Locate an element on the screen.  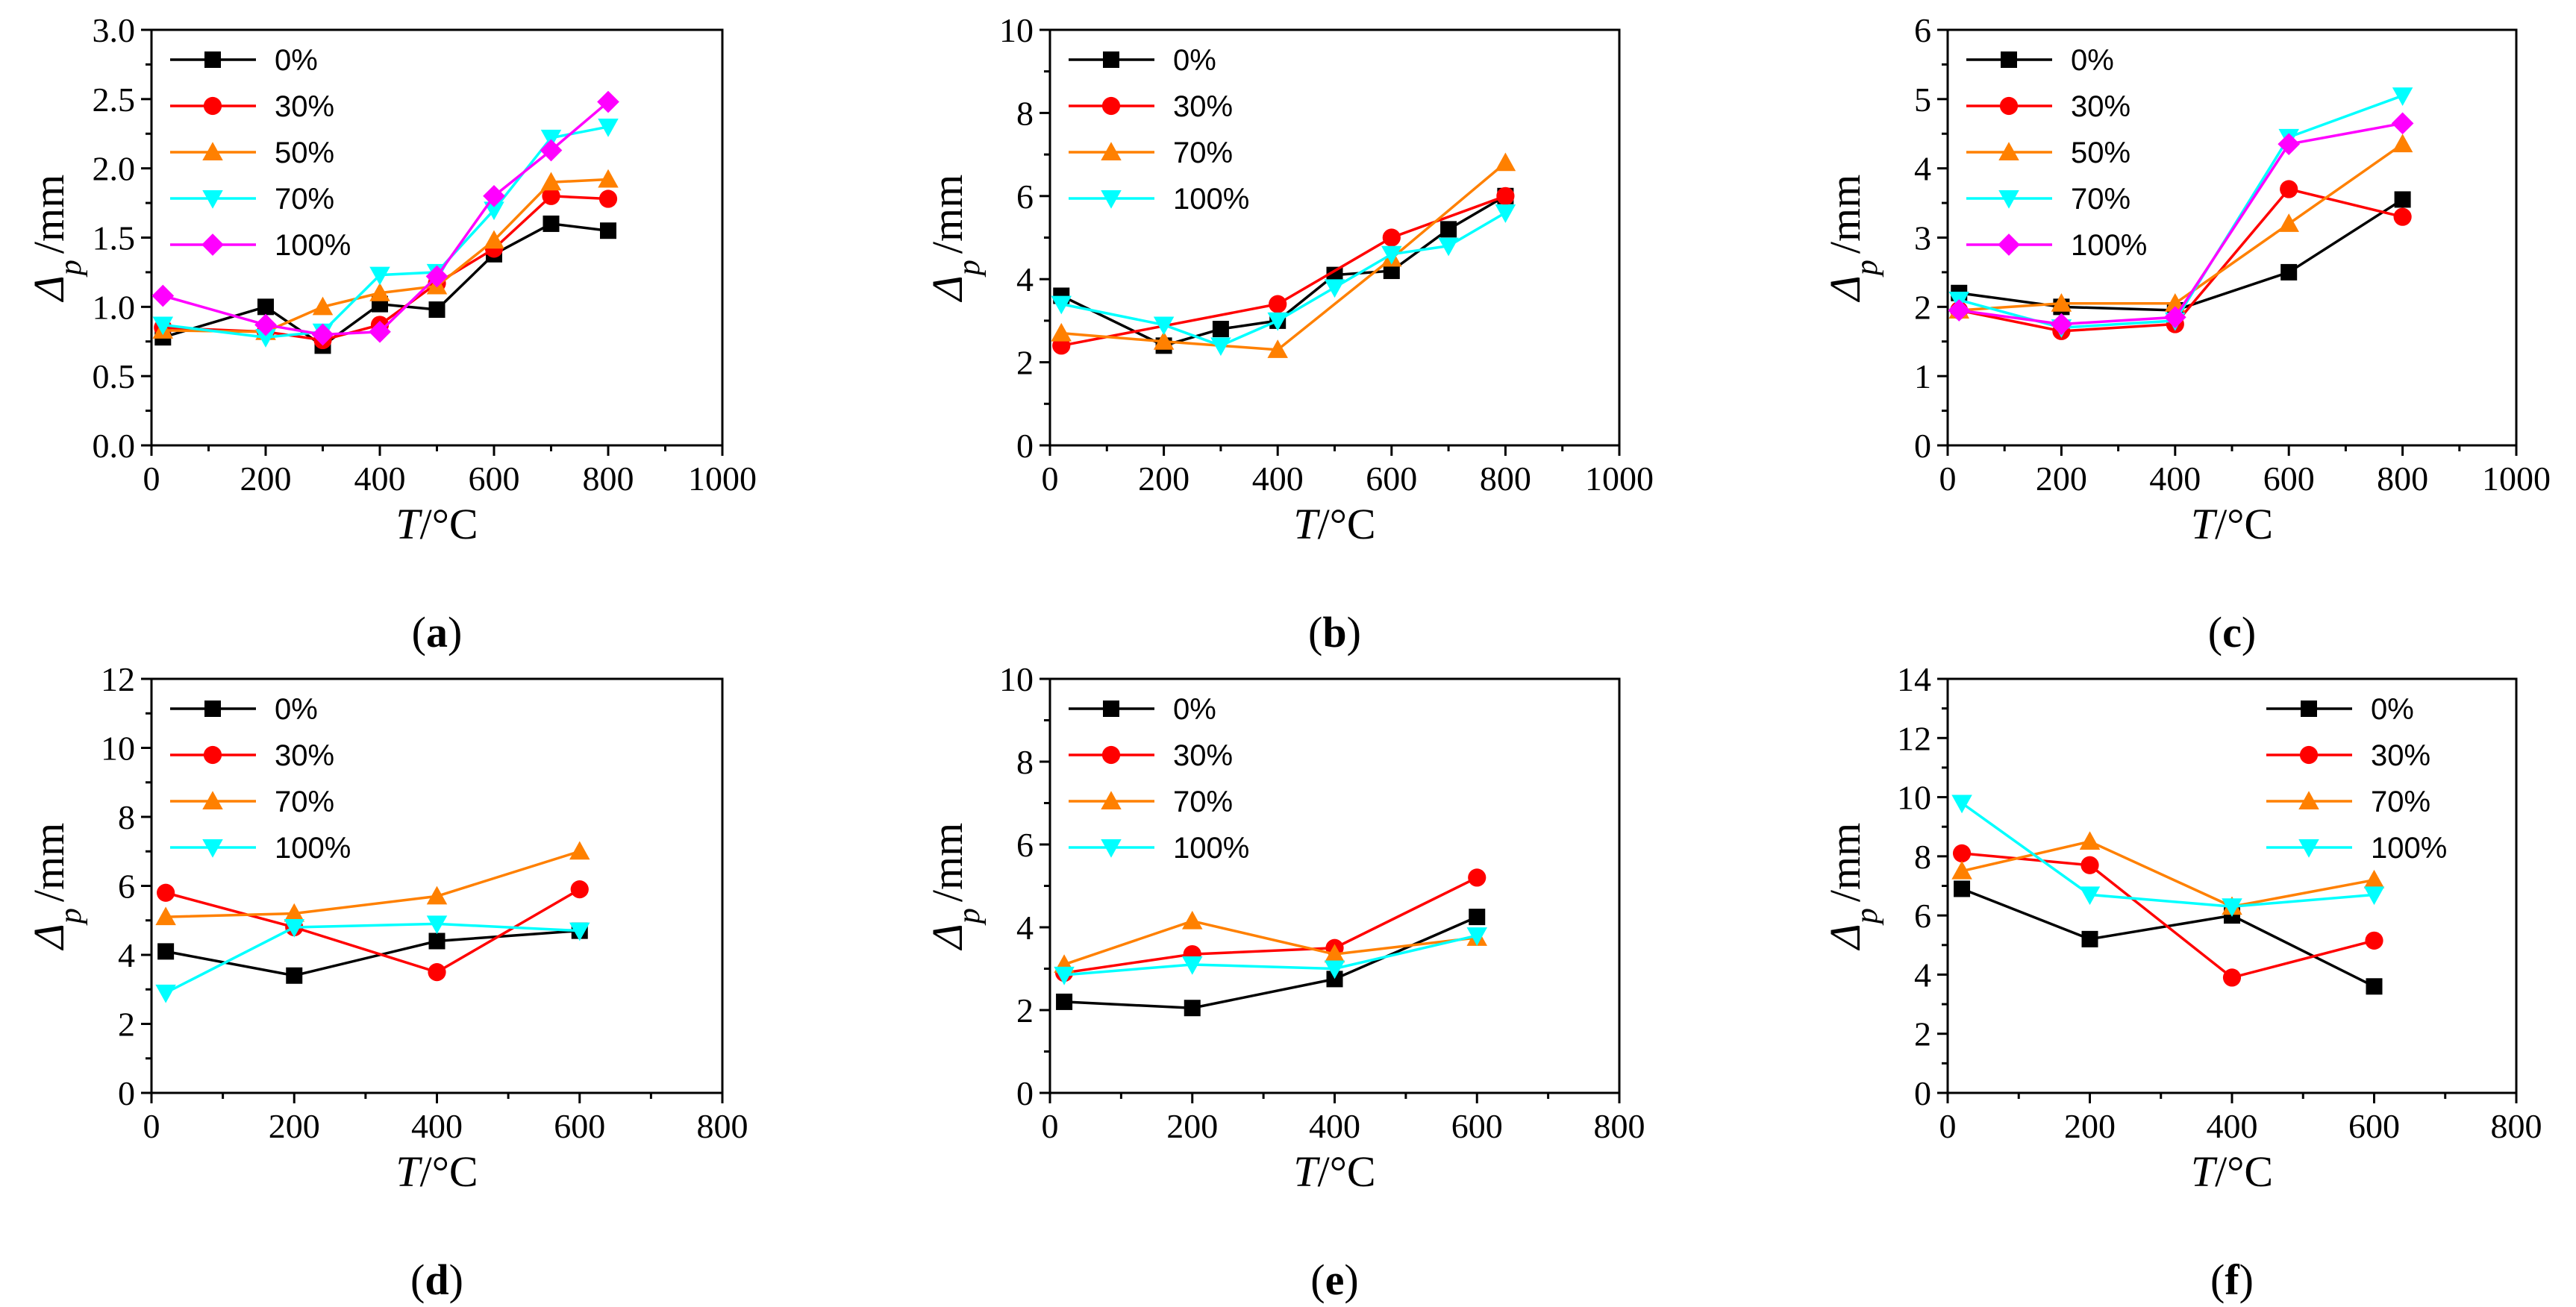
y-tick-label: 3 is located at coordinates (1922, 238).